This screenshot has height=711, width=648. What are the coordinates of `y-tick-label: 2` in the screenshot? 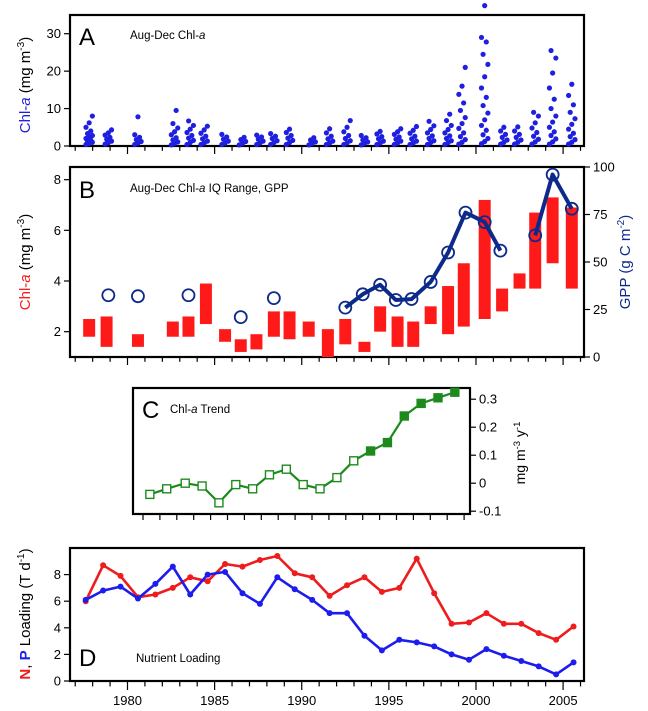 It's located at (57, 331).